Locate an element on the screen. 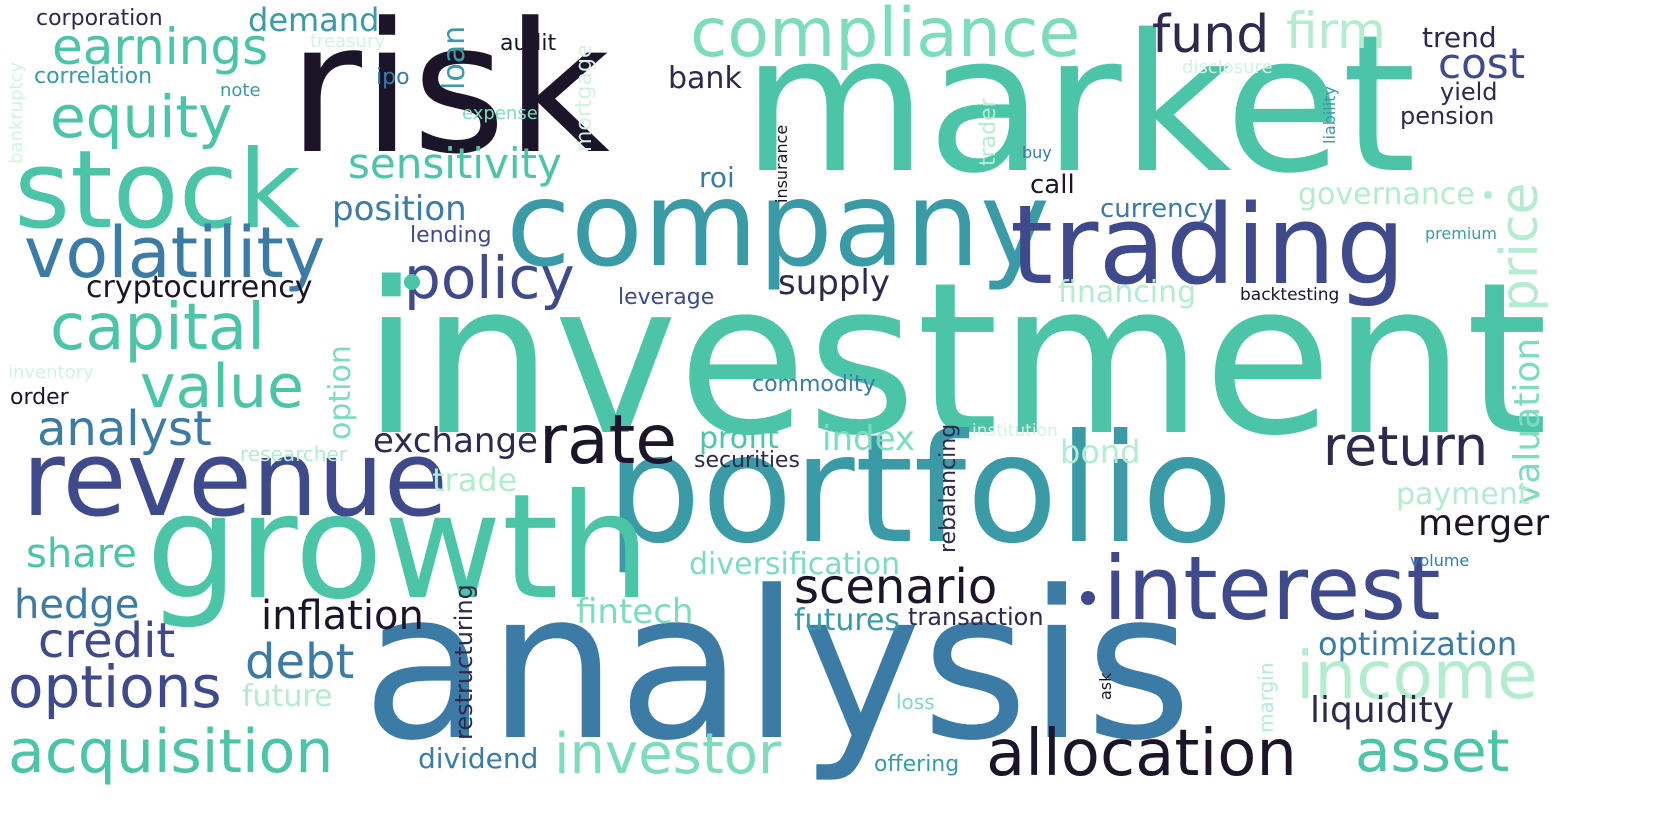 The image size is (1661, 834). word-inventory: inventory is located at coordinates (51, 372).